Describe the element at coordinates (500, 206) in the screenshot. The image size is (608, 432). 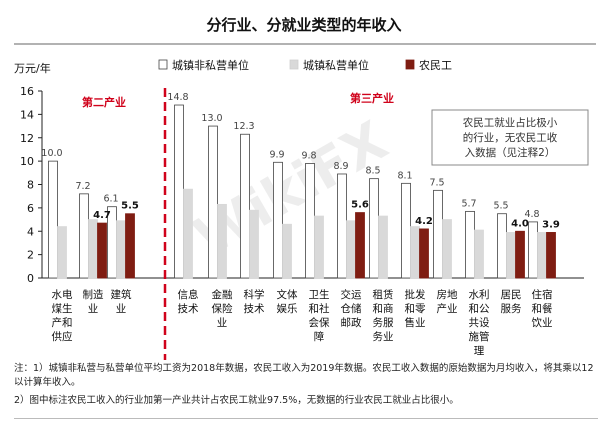
I see `data-label-nonprivate: 5.5` at that location.